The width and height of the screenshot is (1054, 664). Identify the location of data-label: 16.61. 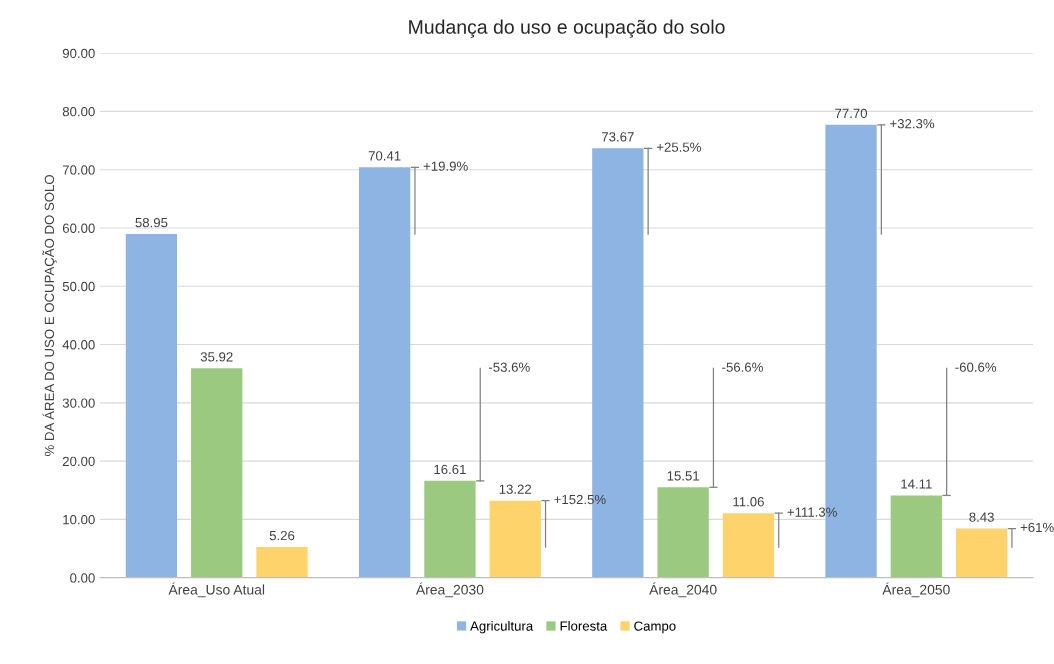
(450, 469).